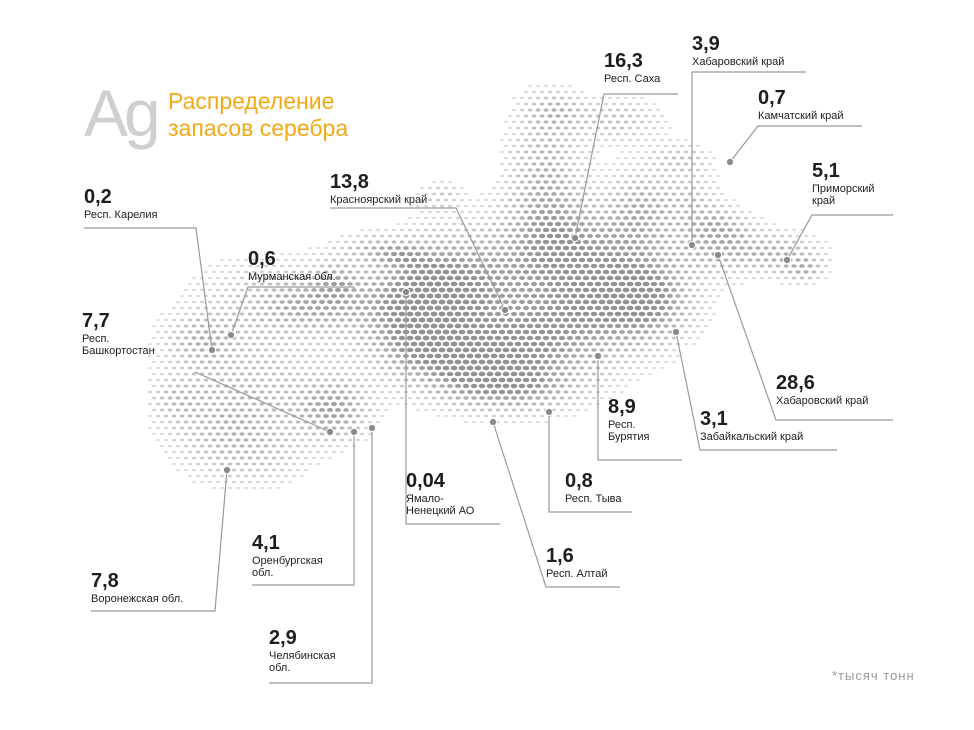 The width and height of the screenshot is (974, 730). I want to click on region-name: Респ. Саха, so click(632, 79).